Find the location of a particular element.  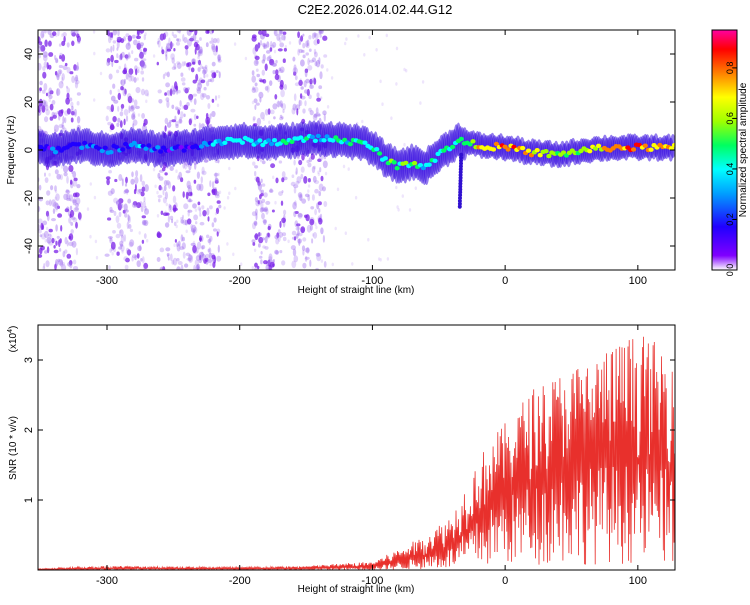

colorbar is located at coordinates (724, 150).